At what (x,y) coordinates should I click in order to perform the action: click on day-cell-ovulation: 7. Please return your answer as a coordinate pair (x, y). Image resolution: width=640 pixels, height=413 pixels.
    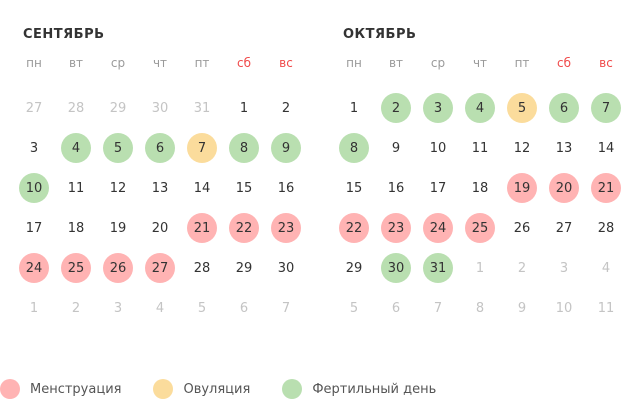
    Looking at the image, I should click on (202, 148).